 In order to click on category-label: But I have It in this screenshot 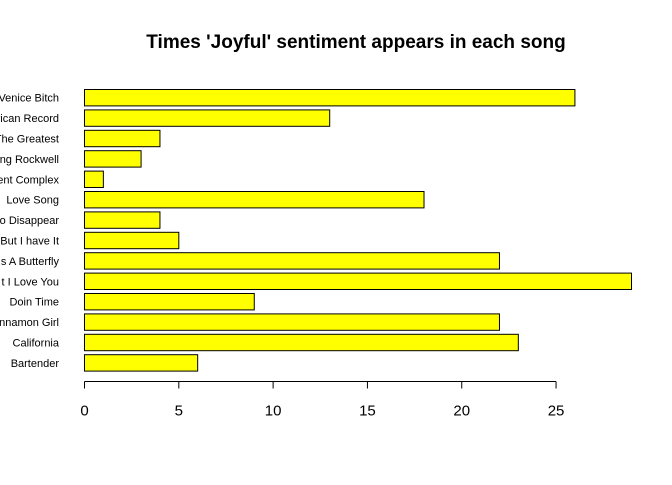, I will do `click(29, 242)`.